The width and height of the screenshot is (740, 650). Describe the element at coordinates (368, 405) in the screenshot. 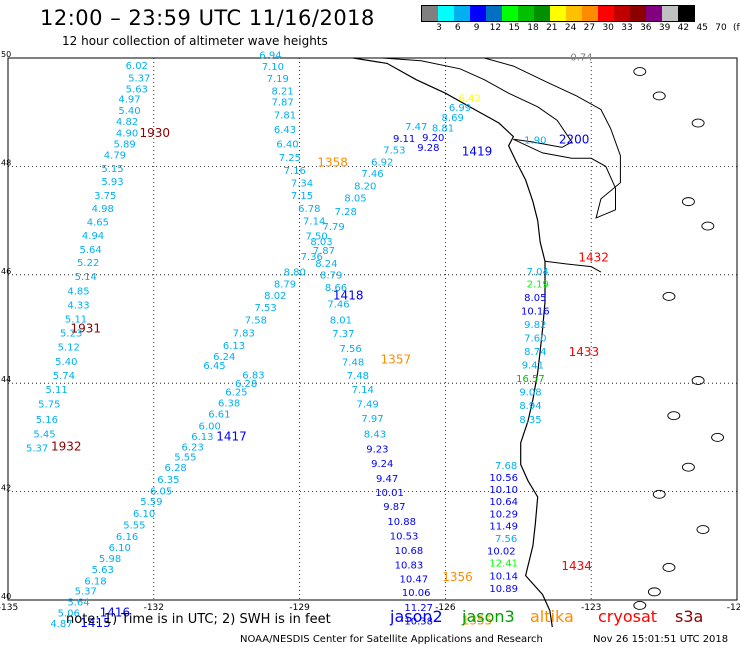

I see `swh-value: 7.49` at that location.